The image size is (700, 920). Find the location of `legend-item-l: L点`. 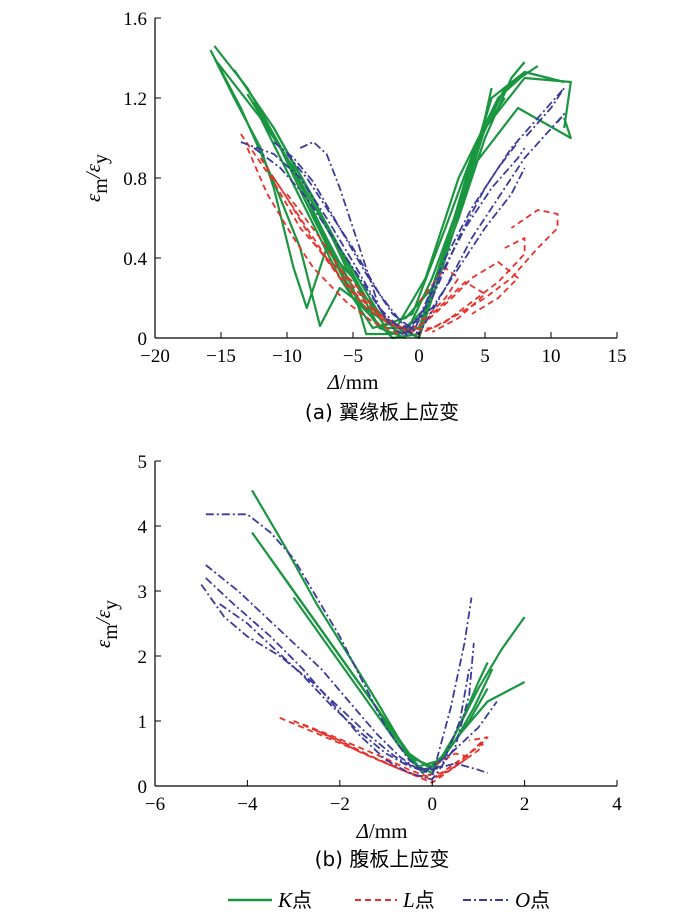

legend-item-l: L点 is located at coordinates (395, 900).